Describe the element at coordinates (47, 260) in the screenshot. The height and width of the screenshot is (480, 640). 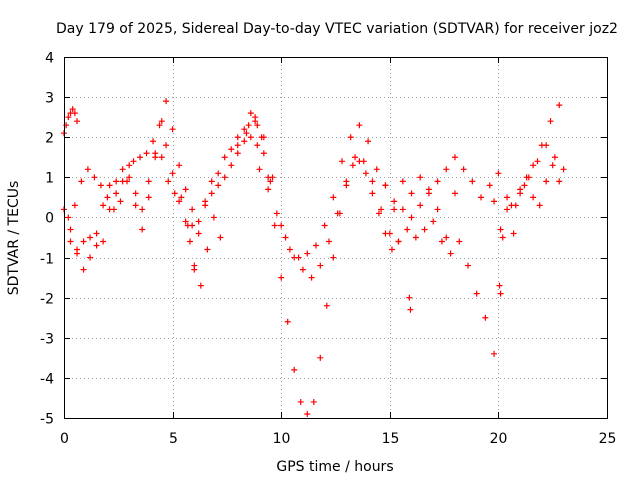
I see `y-tick-label: -1` at that location.